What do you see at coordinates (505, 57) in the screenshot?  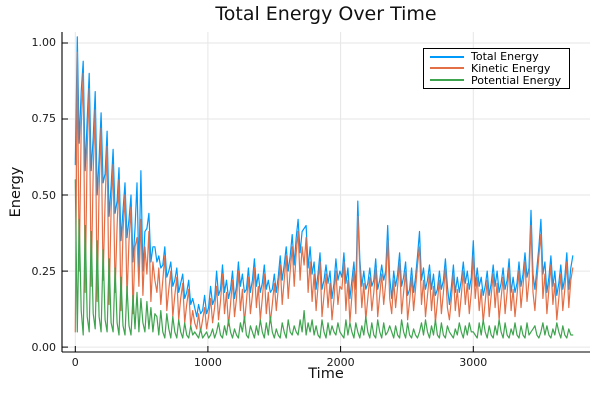 I see `legend-label-total-energy: Total Energy` at bounding box center [505, 57].